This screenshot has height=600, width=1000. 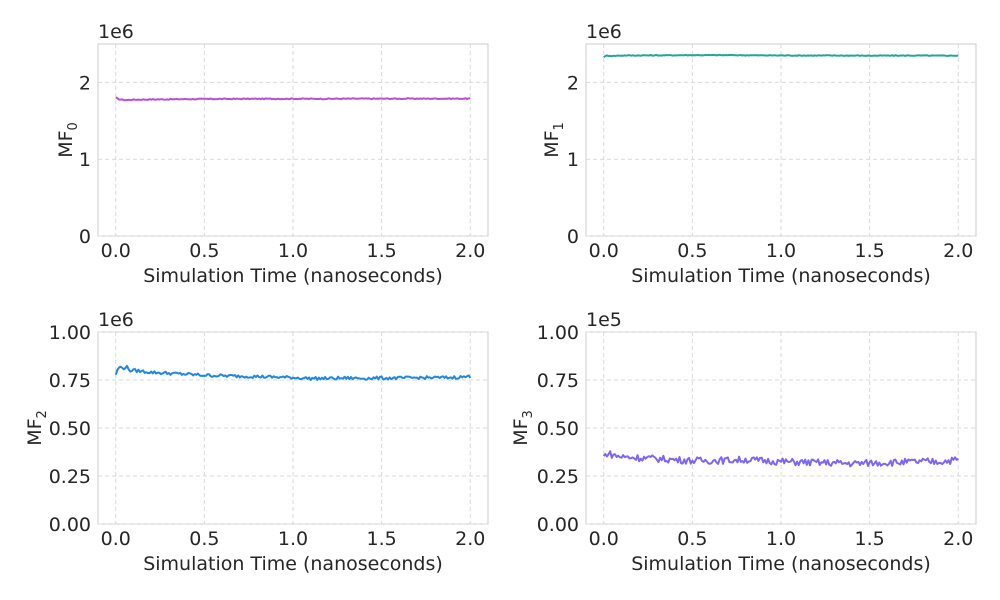 I want to click on y-axis-label: MF0, so click(x=68, y=140).